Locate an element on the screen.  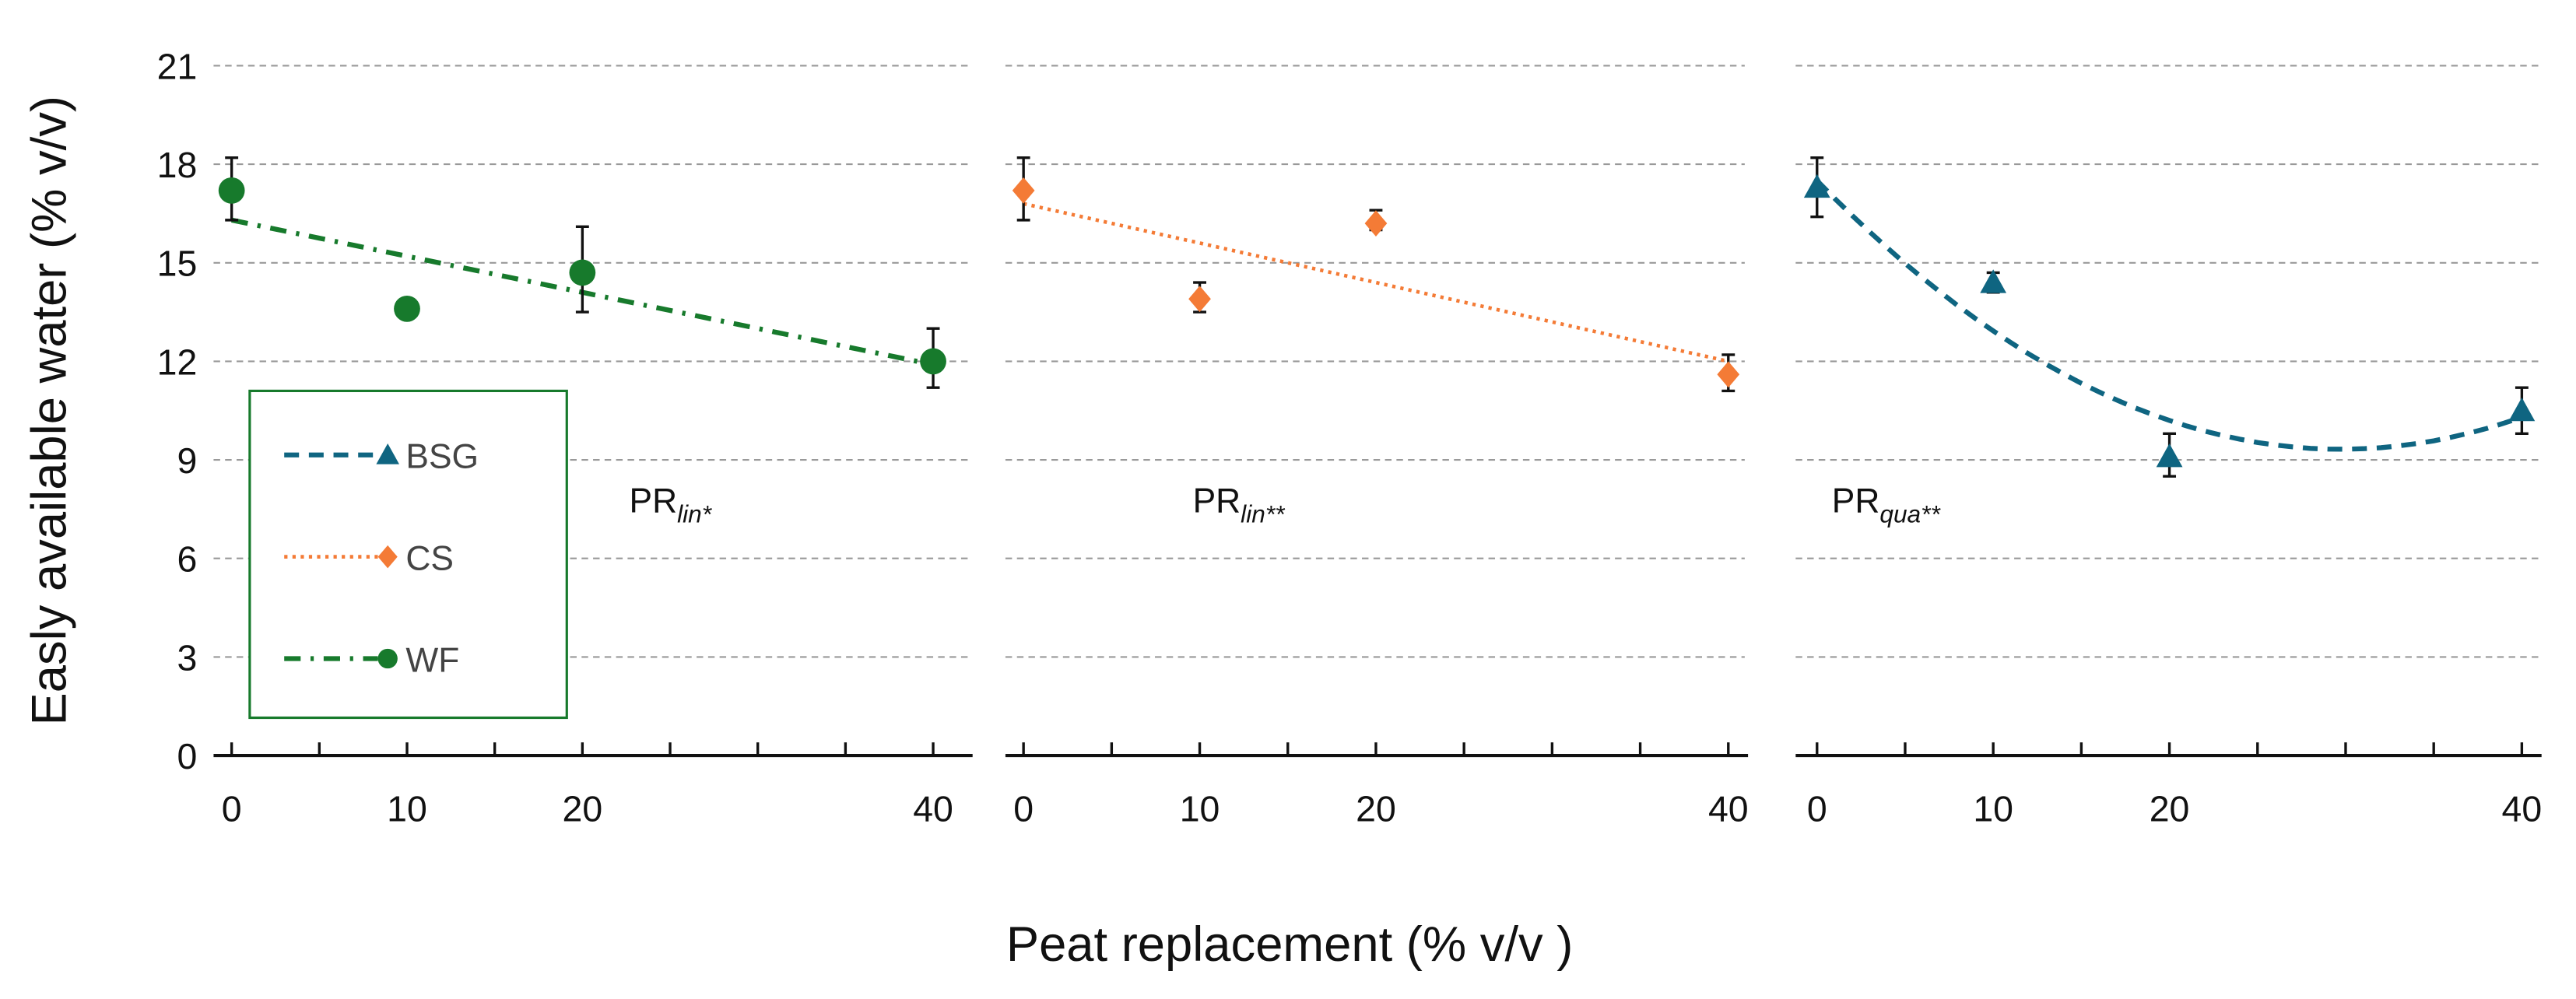
y-tick-label: 6 is located at coordinates (187, 559).